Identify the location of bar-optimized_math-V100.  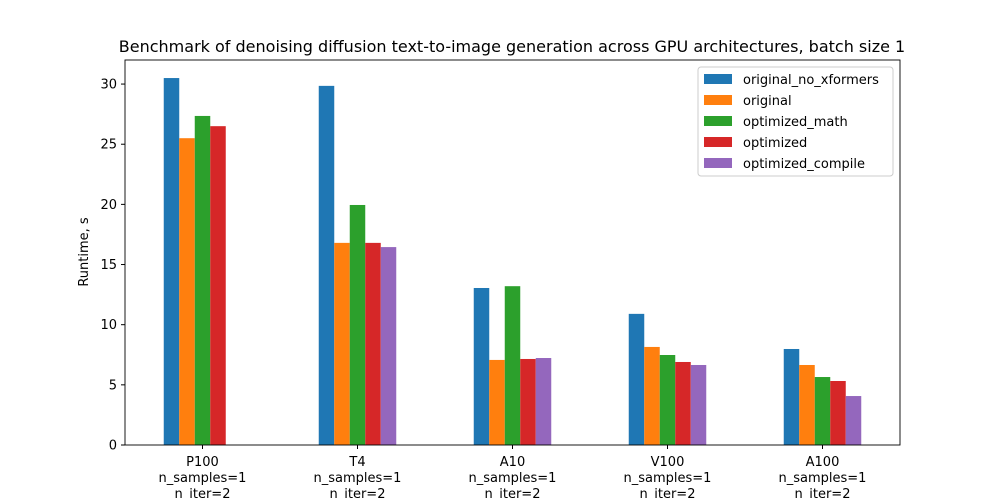
(667, 400).